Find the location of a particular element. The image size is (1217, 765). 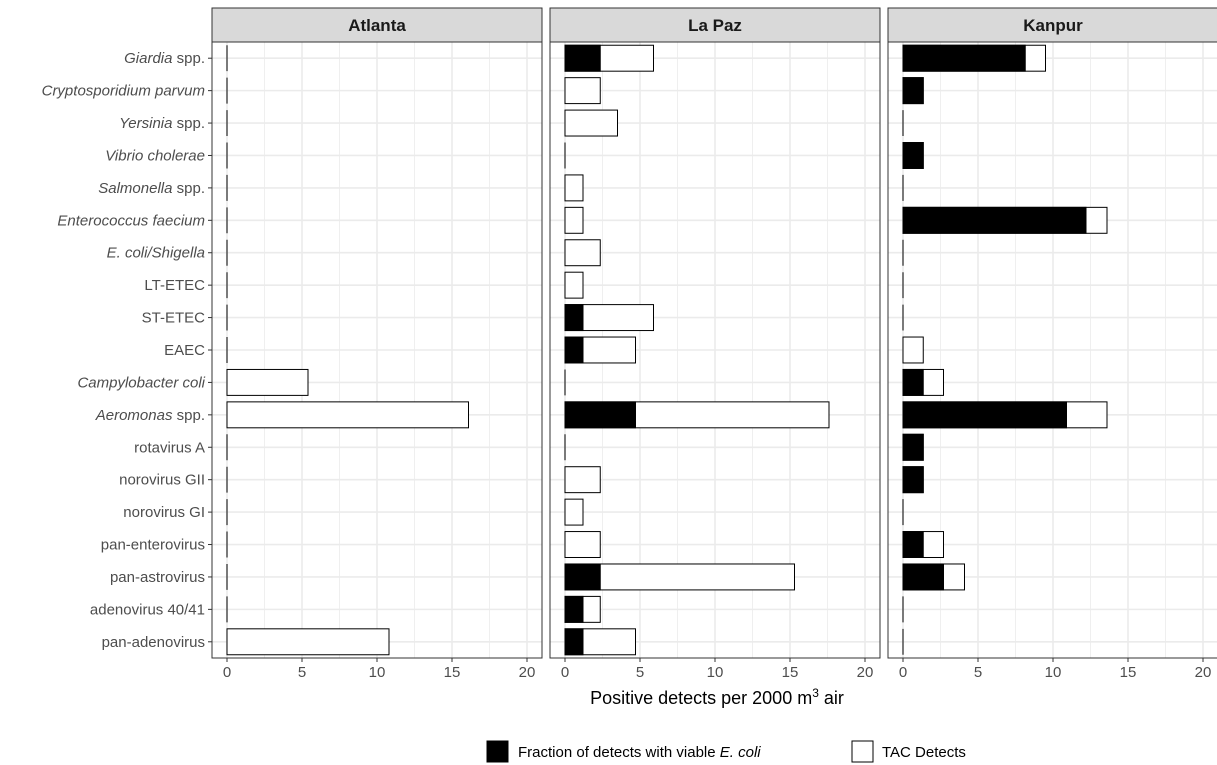

y-tick-label: pan-adenovirus is located at coordinates (153, 642).